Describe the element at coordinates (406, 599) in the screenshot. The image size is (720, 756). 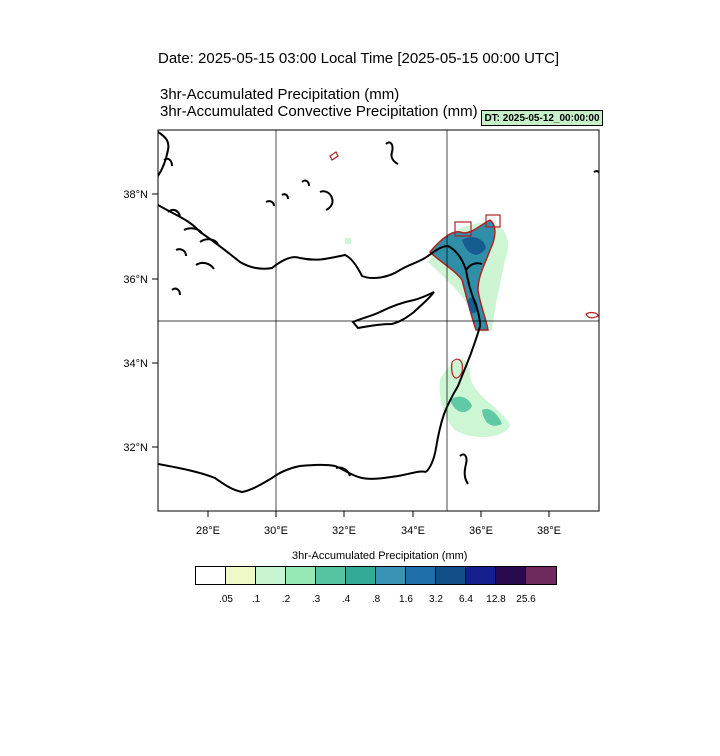
I see `legend-label: 1.6` at that location.